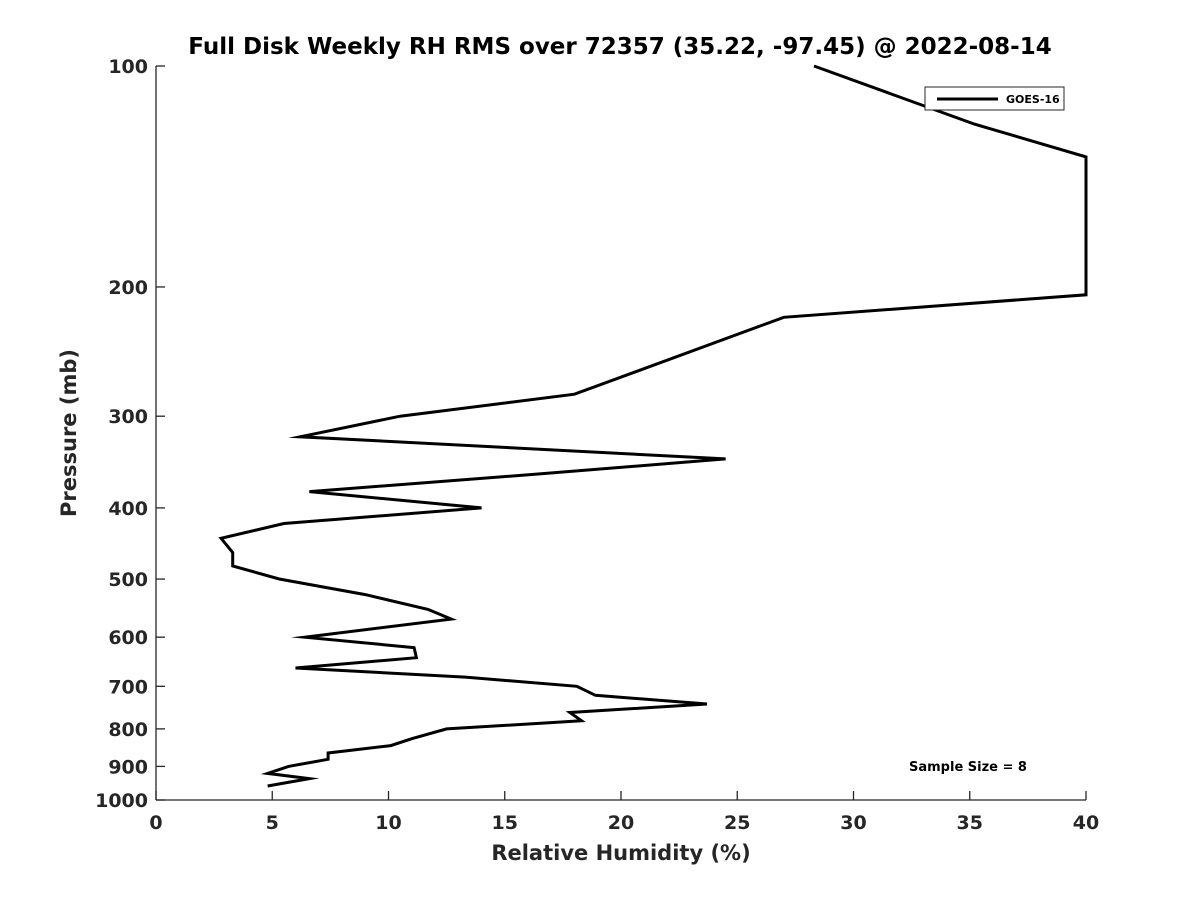  What do you see at coordinates (69, 433) in the screenshot?
I see `y-axis-label: Pressure (mb)` at bounding box center [69, 433].